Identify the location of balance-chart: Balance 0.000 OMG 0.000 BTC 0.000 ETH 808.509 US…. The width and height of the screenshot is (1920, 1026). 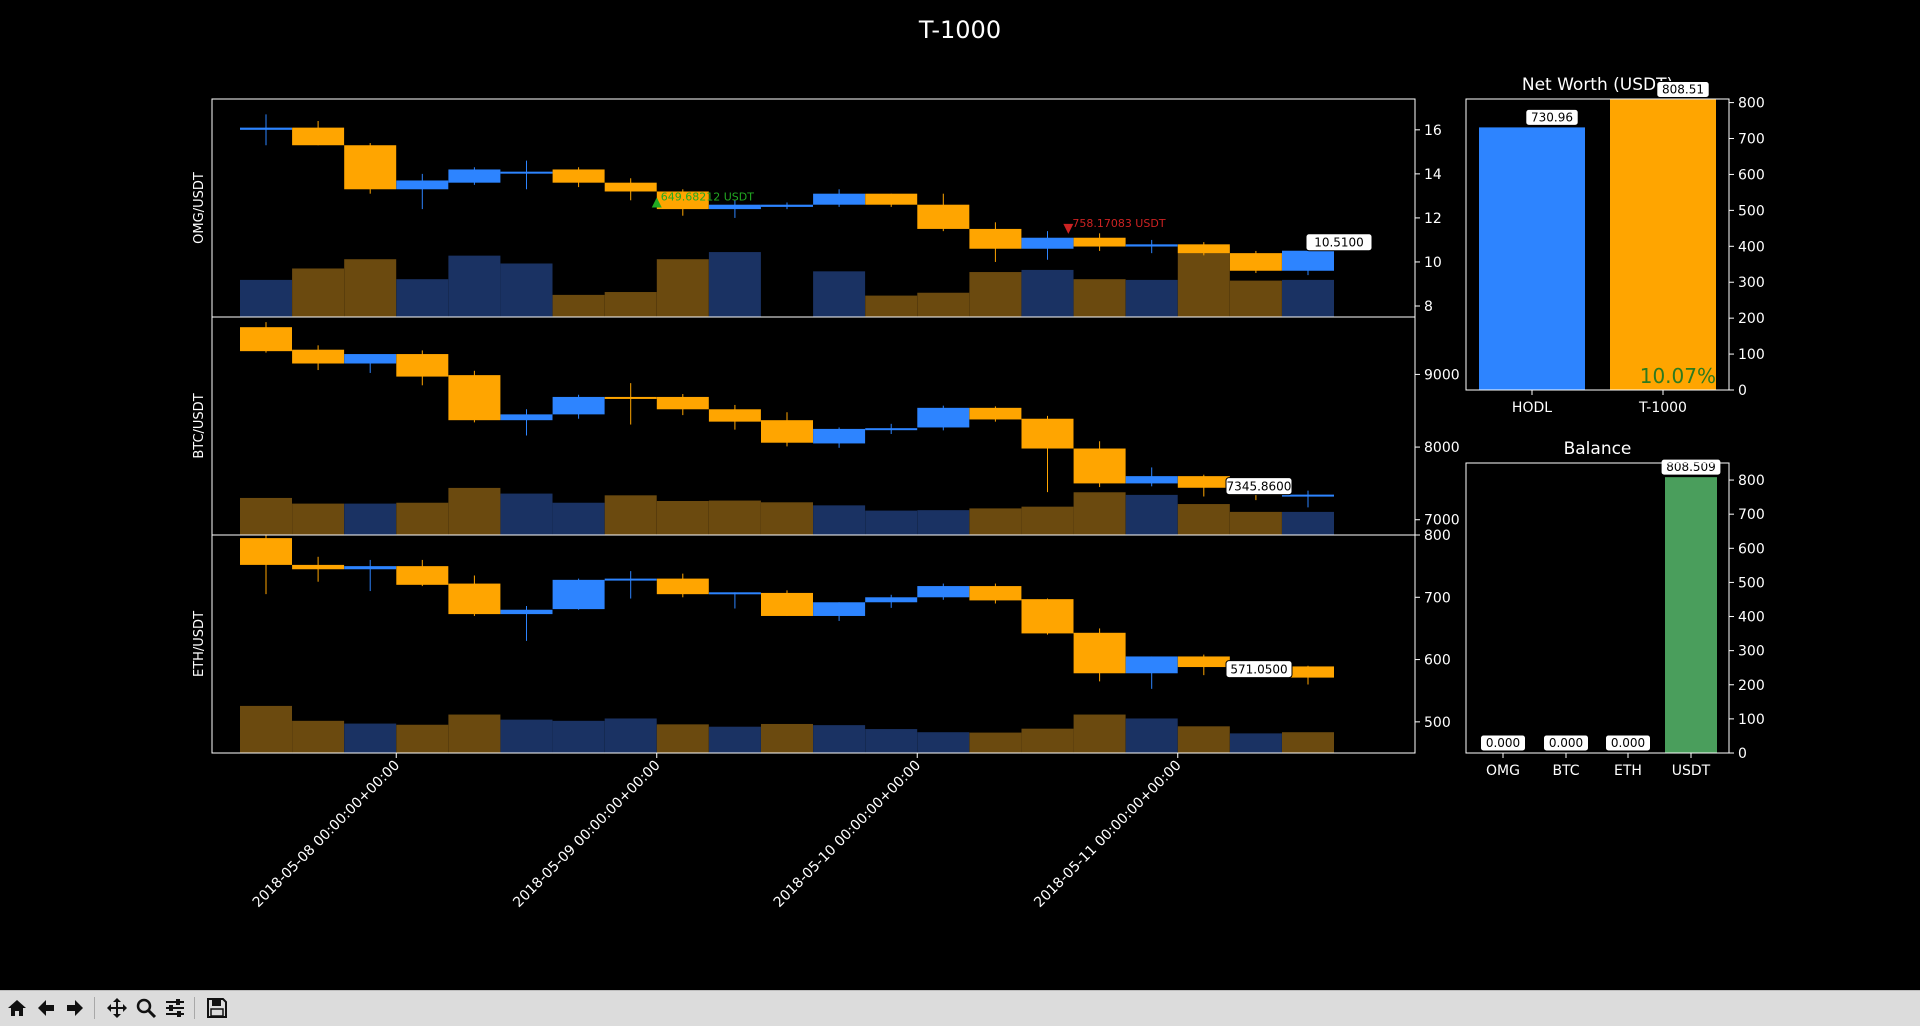
(1615, 609).